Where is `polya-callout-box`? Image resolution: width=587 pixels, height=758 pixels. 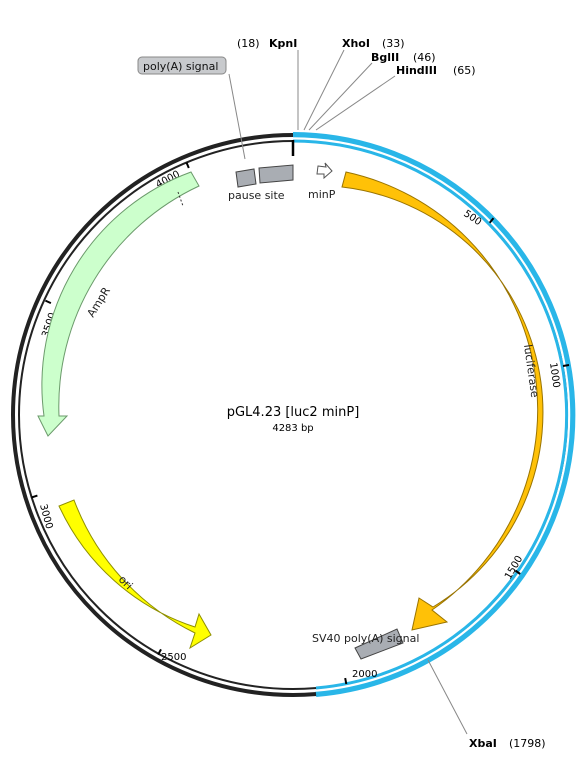
polya-callout-box is located at coordinates (182, 65).